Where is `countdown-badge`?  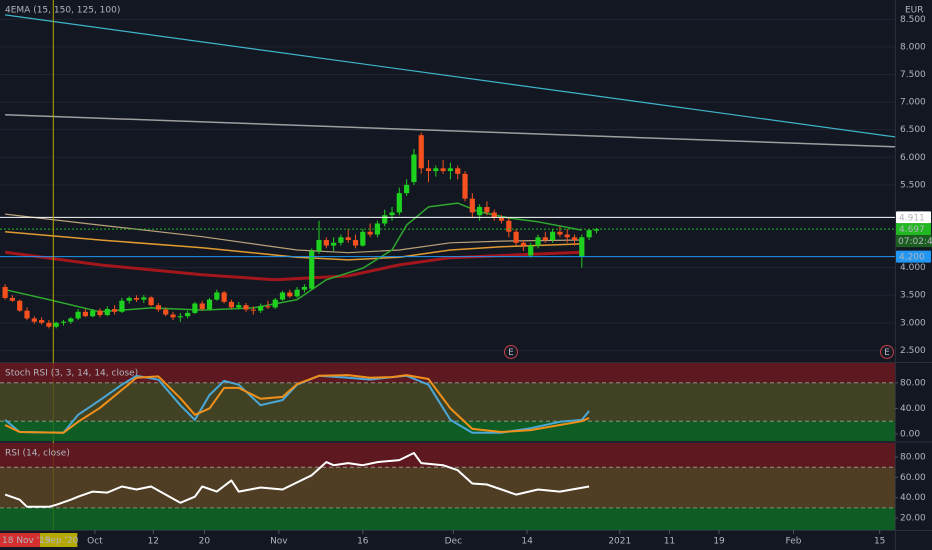
countdown-badge is located at coordinates (914, 241).